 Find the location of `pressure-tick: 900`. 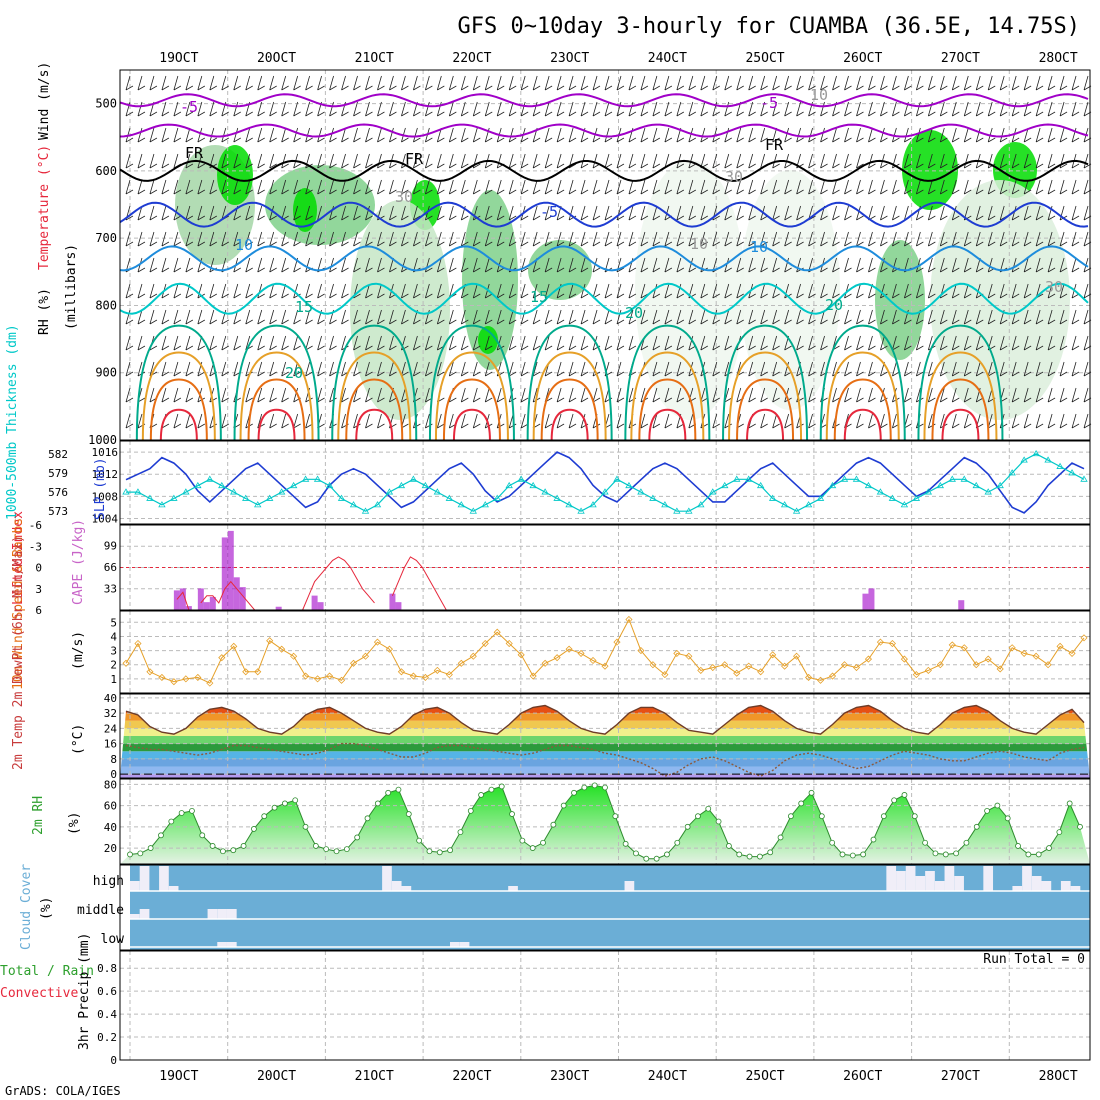

pressure-tick: 900 is located at coordinates (106, 373).